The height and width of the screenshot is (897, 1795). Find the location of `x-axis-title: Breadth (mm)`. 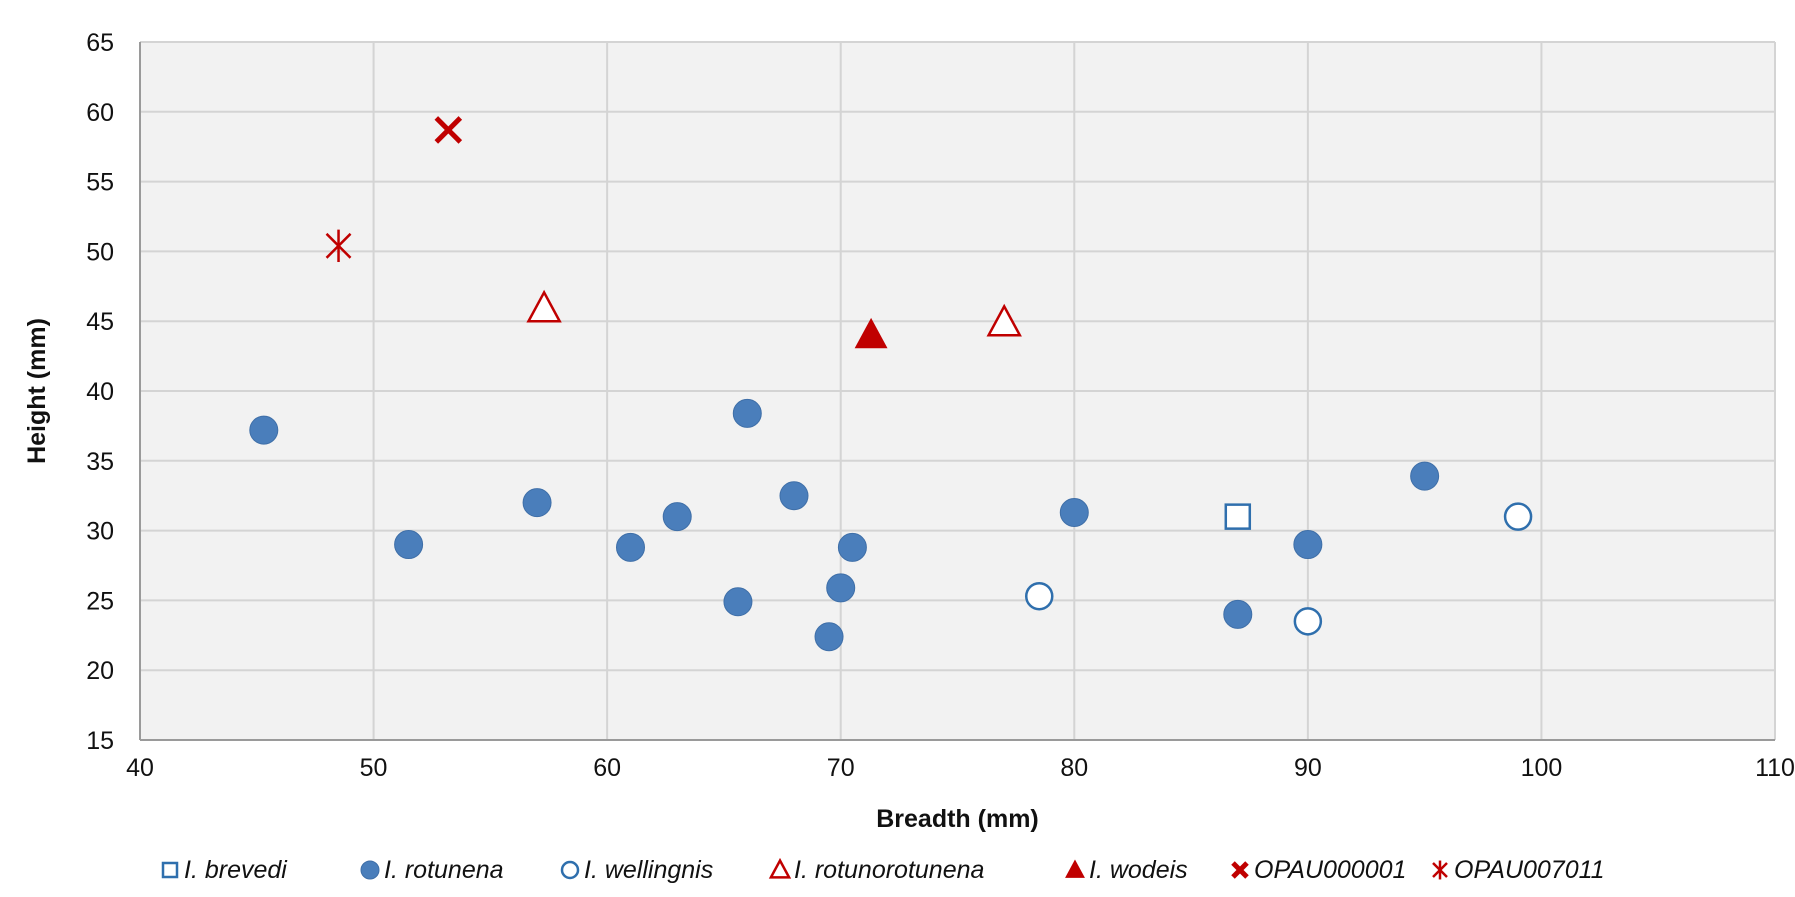

x-axis-title: Breadth (mm) is located at coordinates (957, 819).